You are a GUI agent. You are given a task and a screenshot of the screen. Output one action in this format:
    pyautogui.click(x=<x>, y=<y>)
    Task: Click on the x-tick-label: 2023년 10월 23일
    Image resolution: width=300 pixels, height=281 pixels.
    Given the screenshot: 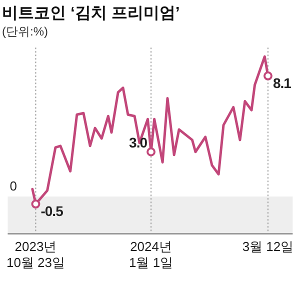 What is the action you would take?
    pyautogui.click(x=35, y=254)
    